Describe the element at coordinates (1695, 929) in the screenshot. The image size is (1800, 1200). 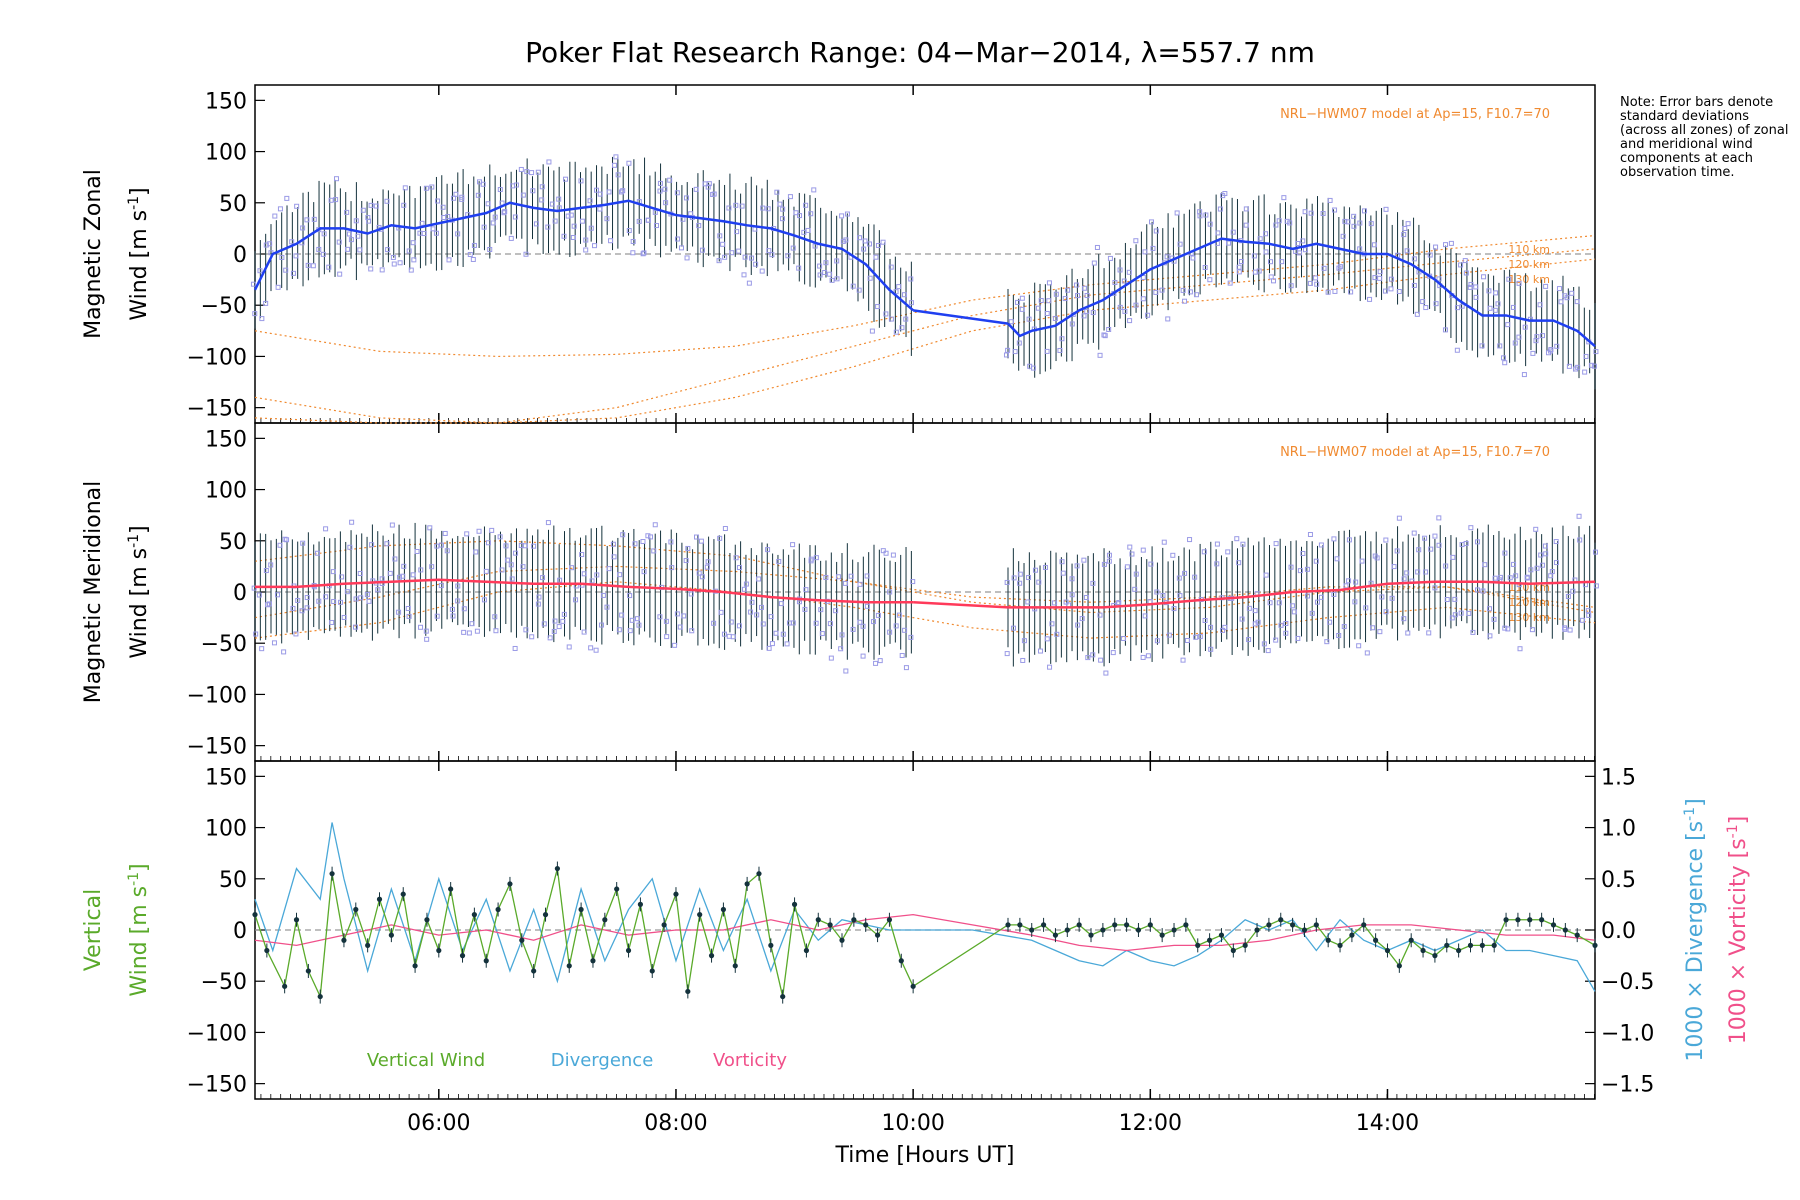
I see `divergence-y2label: 1000 × Divergence [s-1]` at that location.